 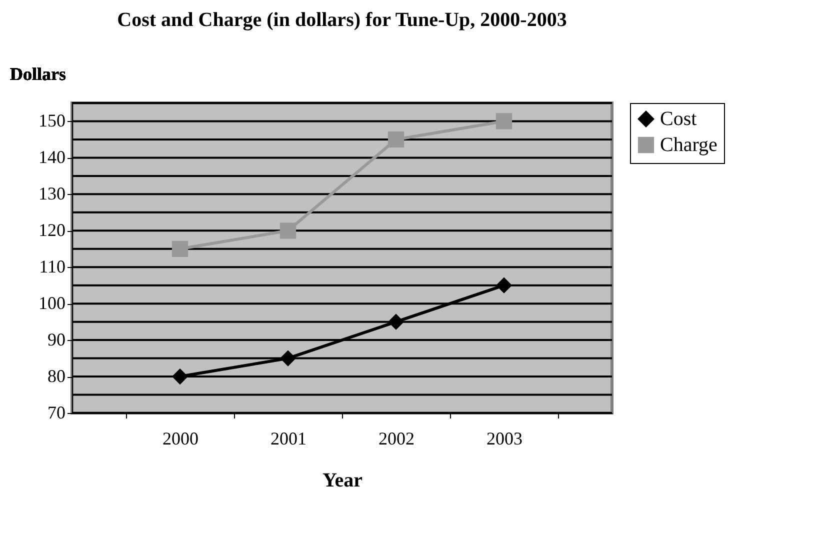 I want to click on y-axis-title: Dollars, so click(x=38, y=74).